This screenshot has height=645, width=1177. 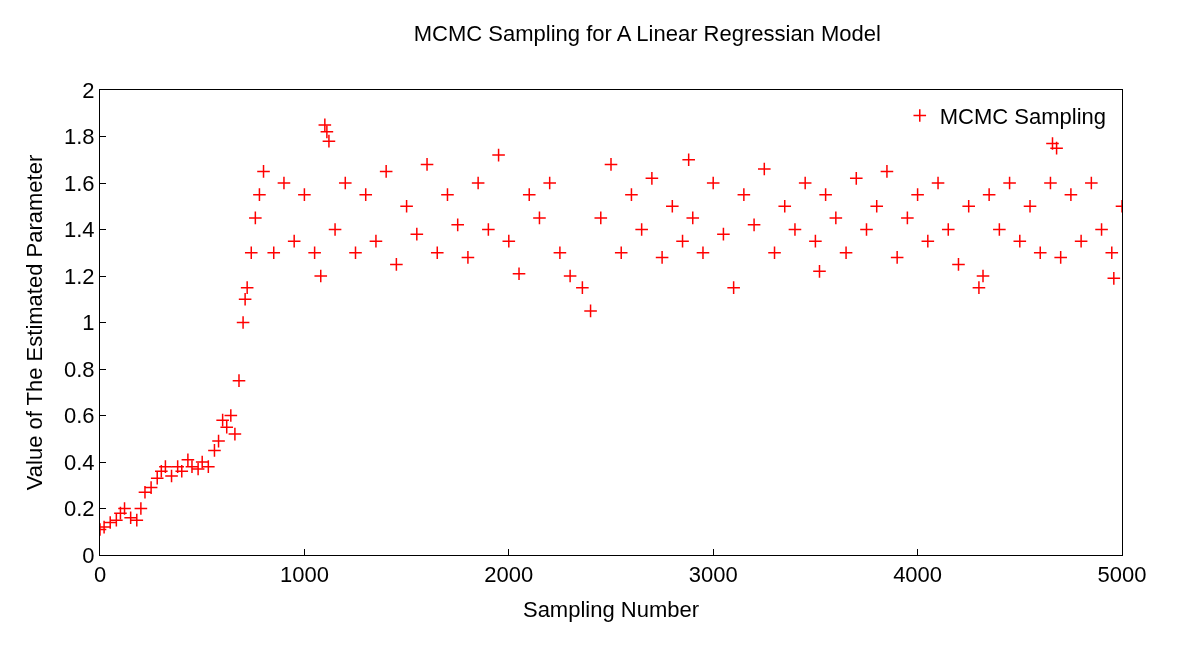 I want to click on y-tick-label: 1.8, so click(x=79, y=137).